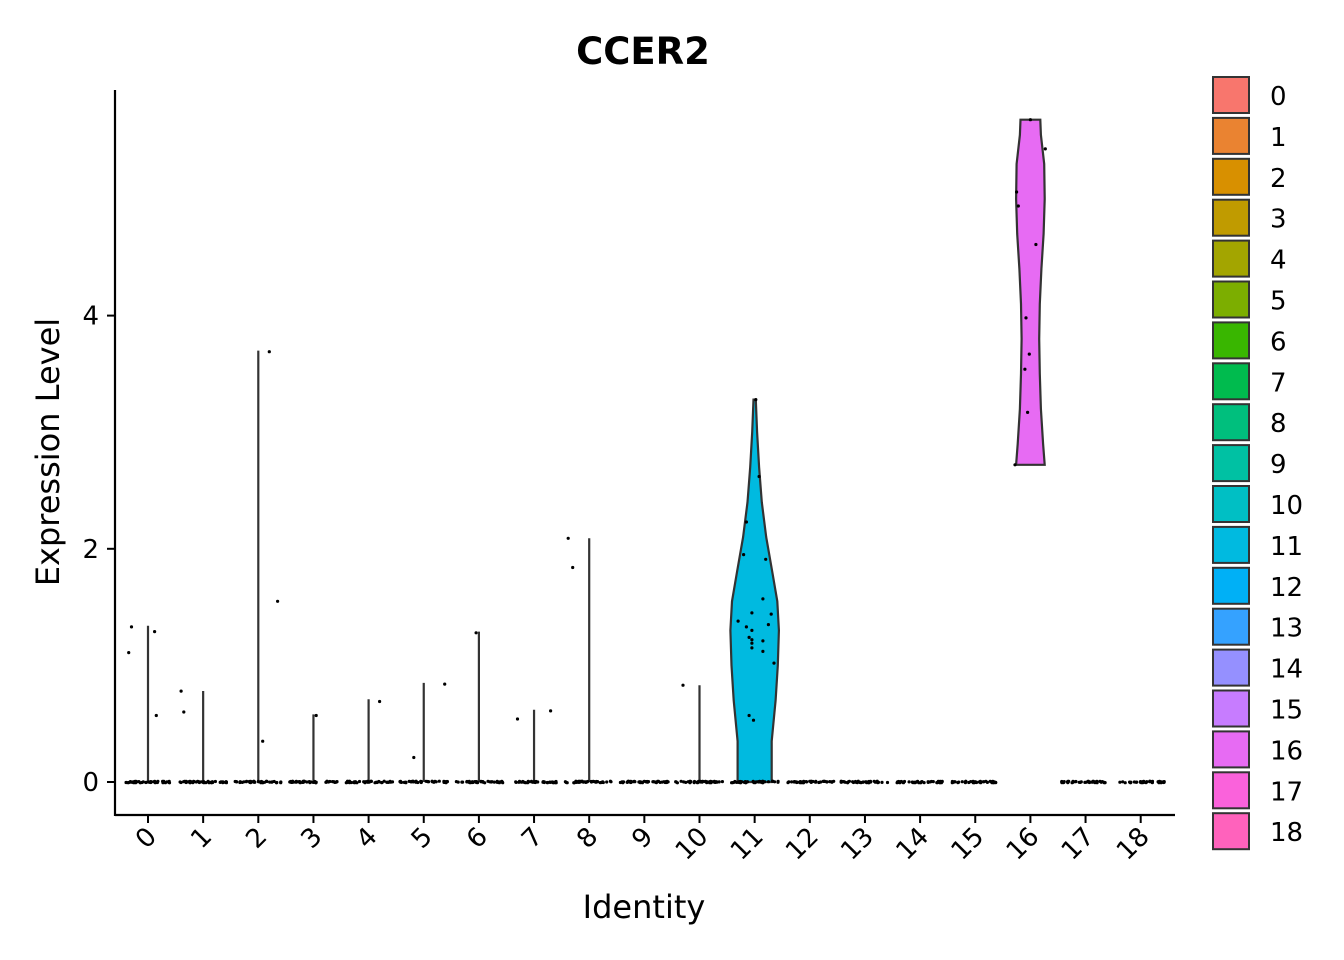 This screenshot has width=1344, height=960. What do you see at coordinates (1278, 302) in the screenshot?
I see `legend-label: 5` at bounding box center [1278, 302].